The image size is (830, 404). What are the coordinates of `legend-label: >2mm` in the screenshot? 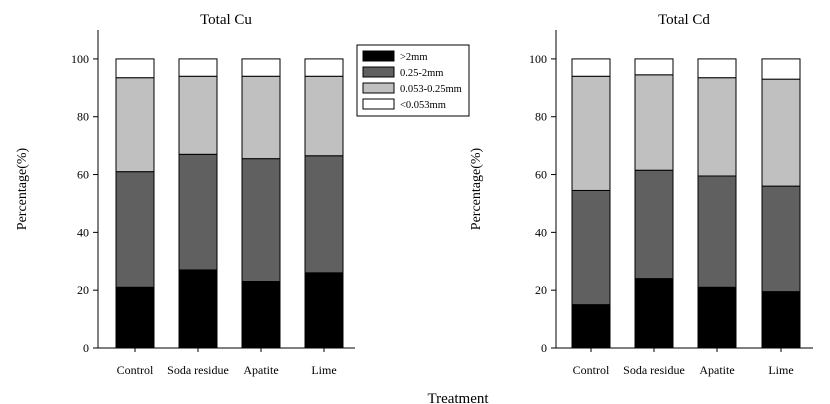 It's located at (414, 57).